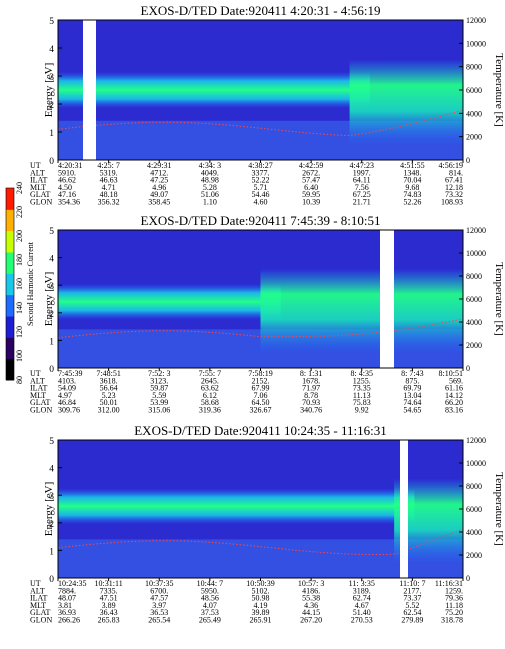 The height and width of the screenshot is (649, 505). I want to click on data-gap, so click(404, 509).